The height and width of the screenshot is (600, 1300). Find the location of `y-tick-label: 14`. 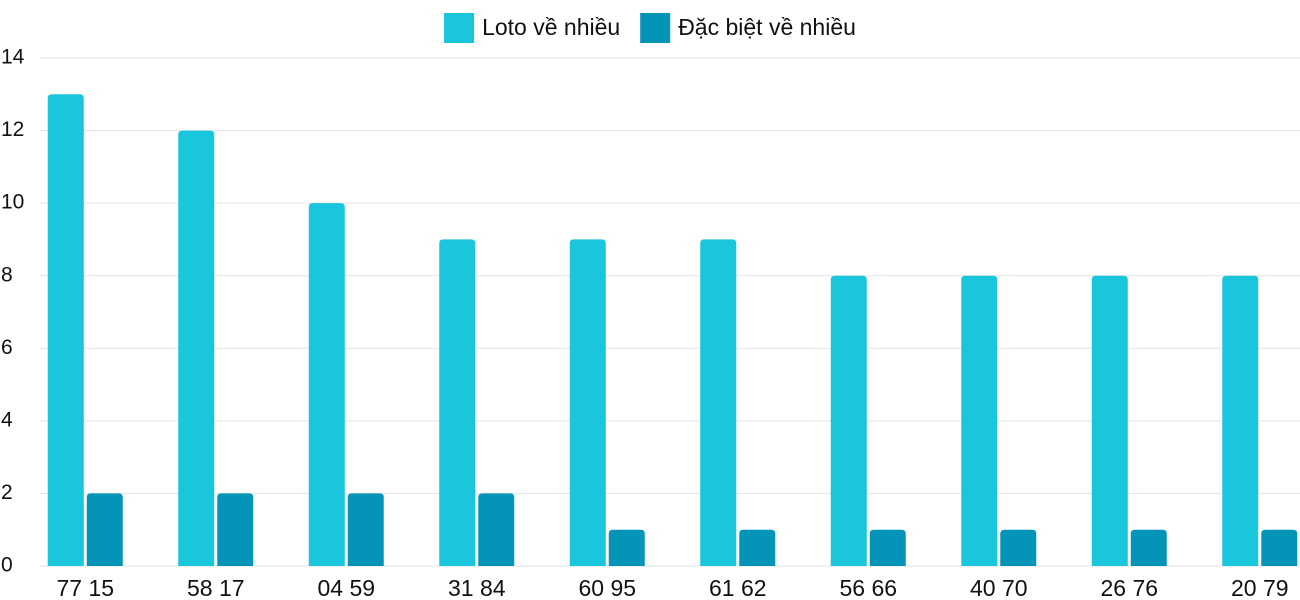

y-tick-label: 14 is located at coordinates (13, 57).